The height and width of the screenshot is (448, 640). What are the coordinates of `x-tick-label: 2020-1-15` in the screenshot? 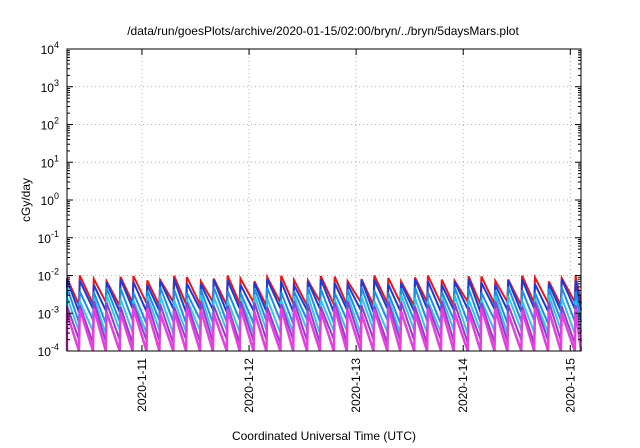 It's located at (570, 385).